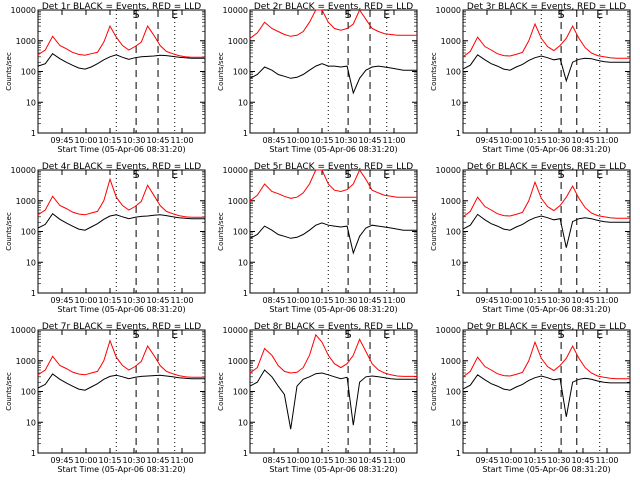  Describe the element at coordinates (121, 327) in the screenshot. I see `chart-title: Det 7r BLACK = Events, RED = LLD` at that location.